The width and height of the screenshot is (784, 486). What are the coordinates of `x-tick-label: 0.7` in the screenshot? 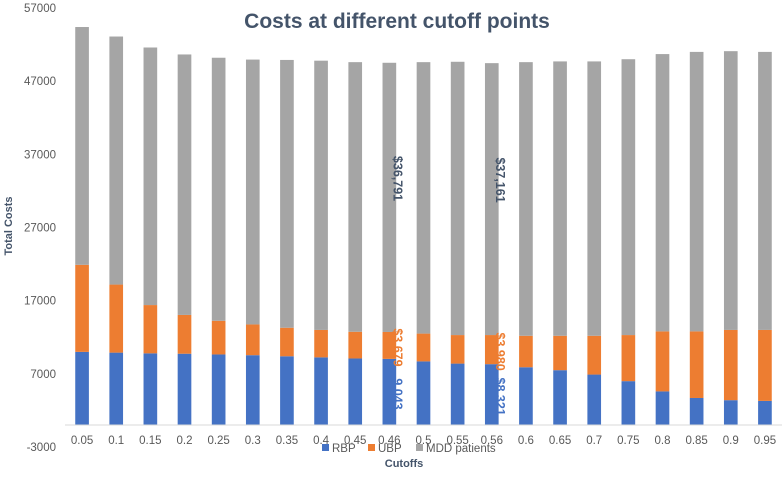 It's located at (594, 441).